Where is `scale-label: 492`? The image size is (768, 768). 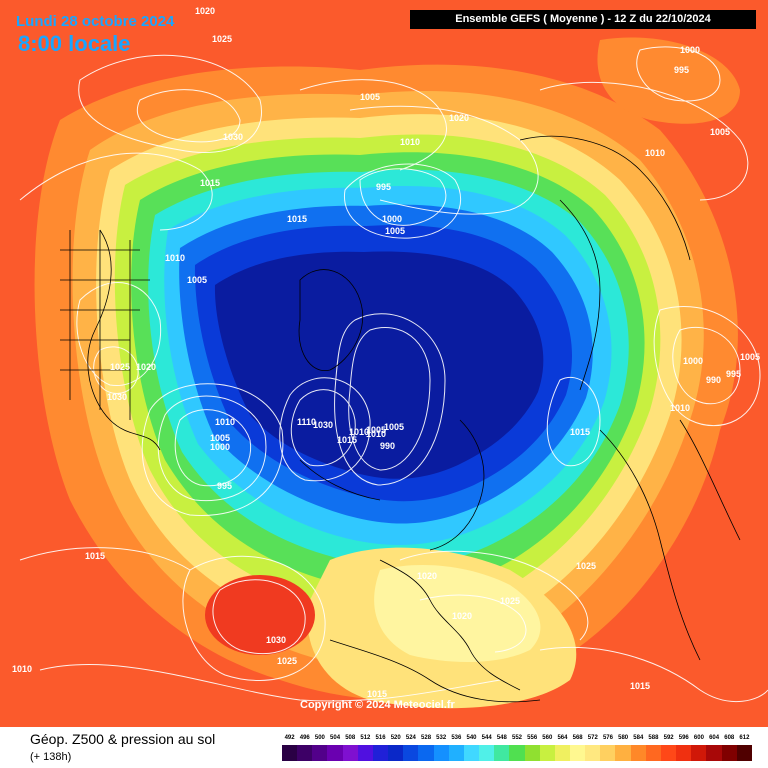
scale-label: 492 is located at coordinates (289, 738).